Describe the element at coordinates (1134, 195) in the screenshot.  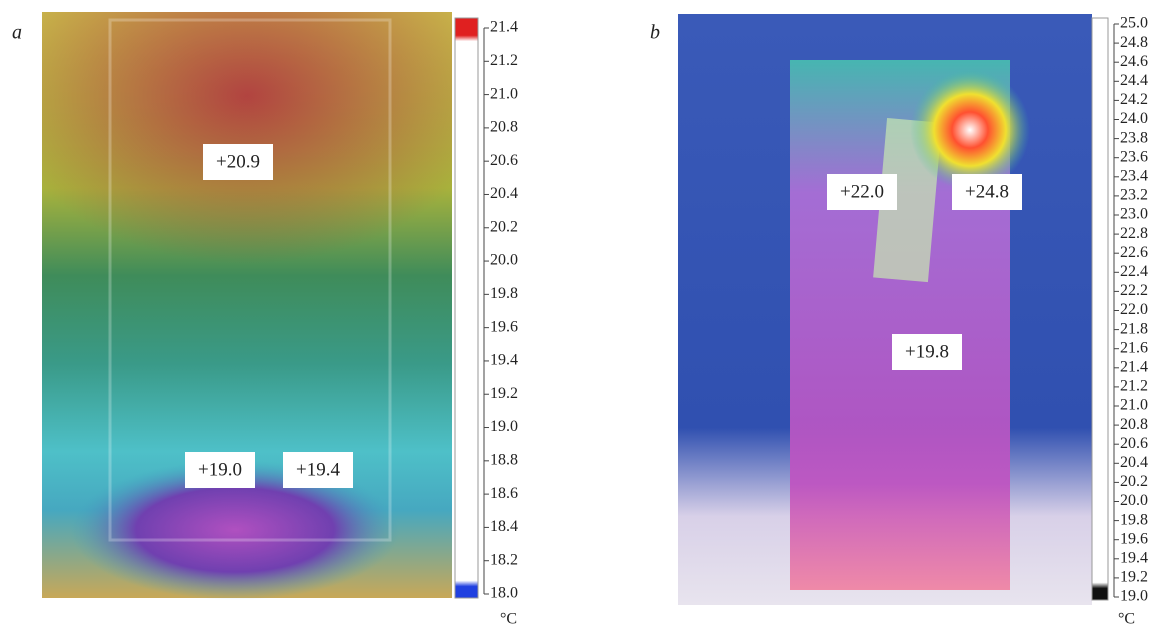
I see `tick-label: 23.2` at that location.